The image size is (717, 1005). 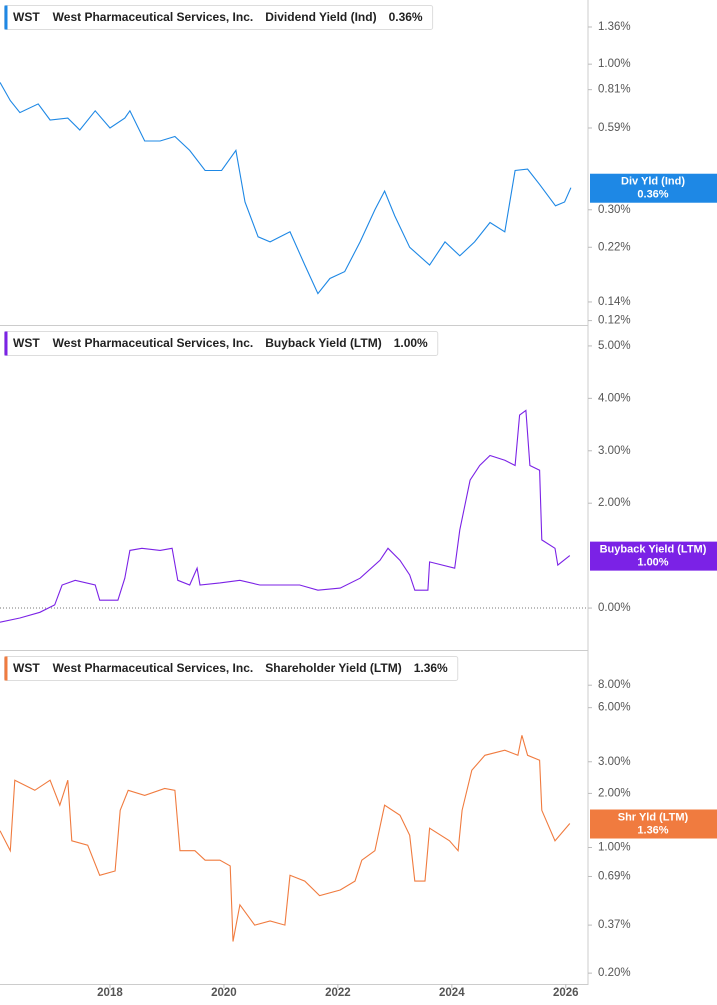 What do you see at coordinates (614, 608) in the screenshot?
I see `y-tick-label: 0.00%` at bounding box center [614, 608].